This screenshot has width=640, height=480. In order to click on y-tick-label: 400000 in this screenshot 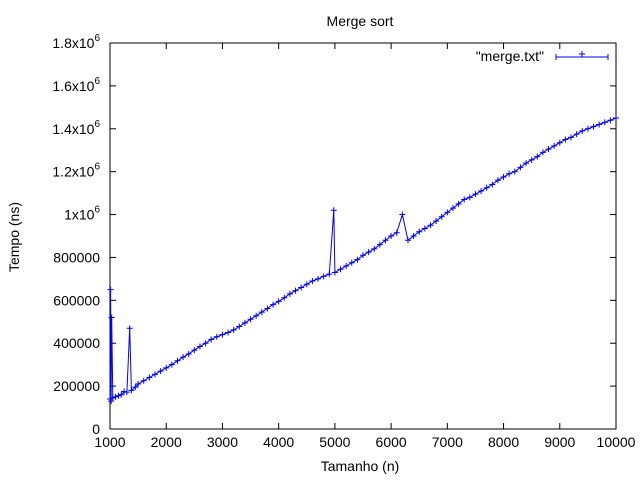, I will do `click(76, 343)`.